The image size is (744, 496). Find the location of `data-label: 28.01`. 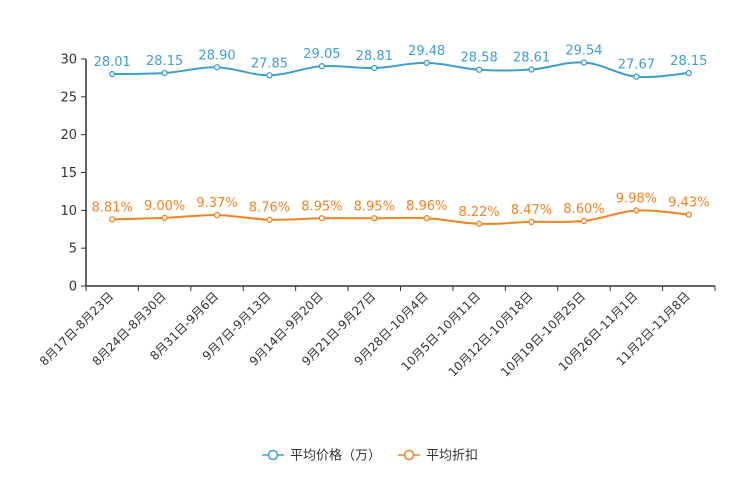

data-label: 28.01 is located at coordinates (112, 62).